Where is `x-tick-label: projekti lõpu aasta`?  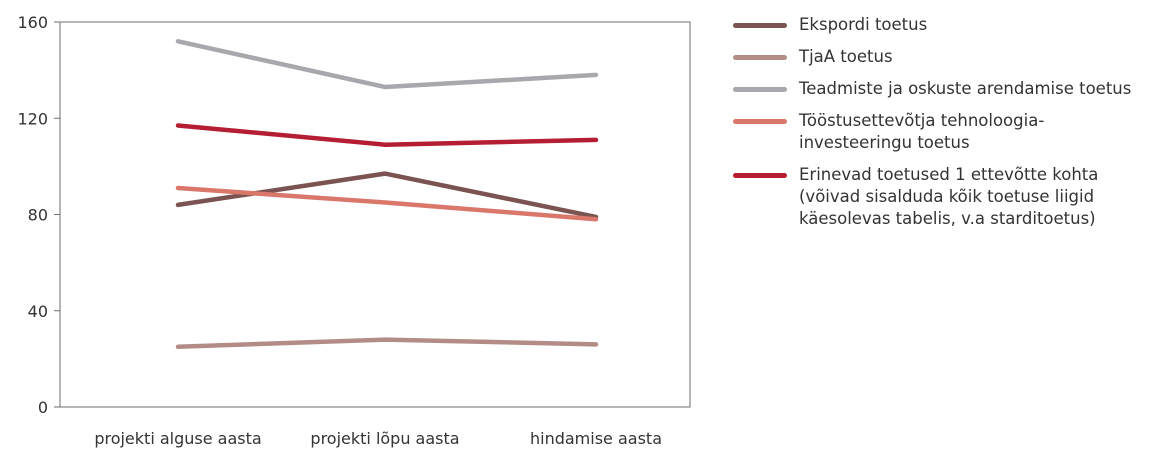
x-tick-label: projekti lõpu aasta is located at coordinates (384, 438).